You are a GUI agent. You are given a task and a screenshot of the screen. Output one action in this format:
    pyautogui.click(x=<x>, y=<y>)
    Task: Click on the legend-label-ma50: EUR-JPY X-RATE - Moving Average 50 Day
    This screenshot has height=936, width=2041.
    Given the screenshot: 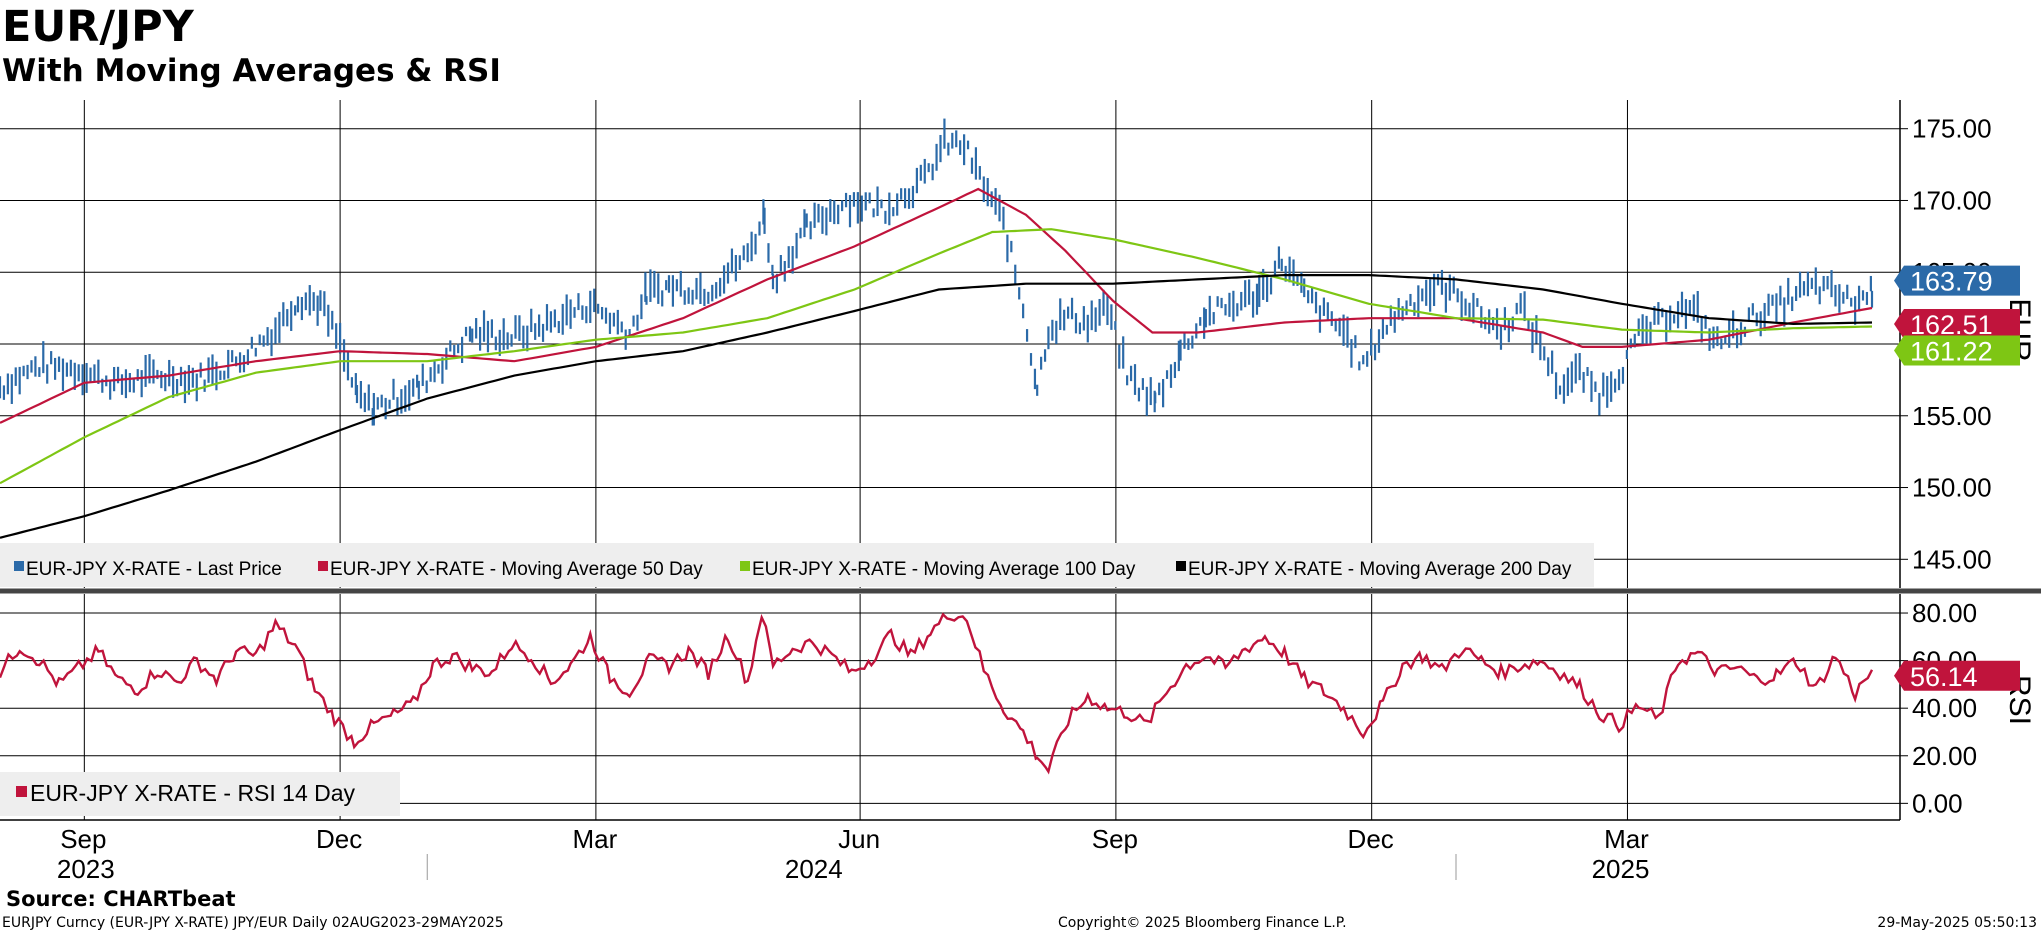 What is the action you would take?
    pyautogui.click(x=516, y=569)
    